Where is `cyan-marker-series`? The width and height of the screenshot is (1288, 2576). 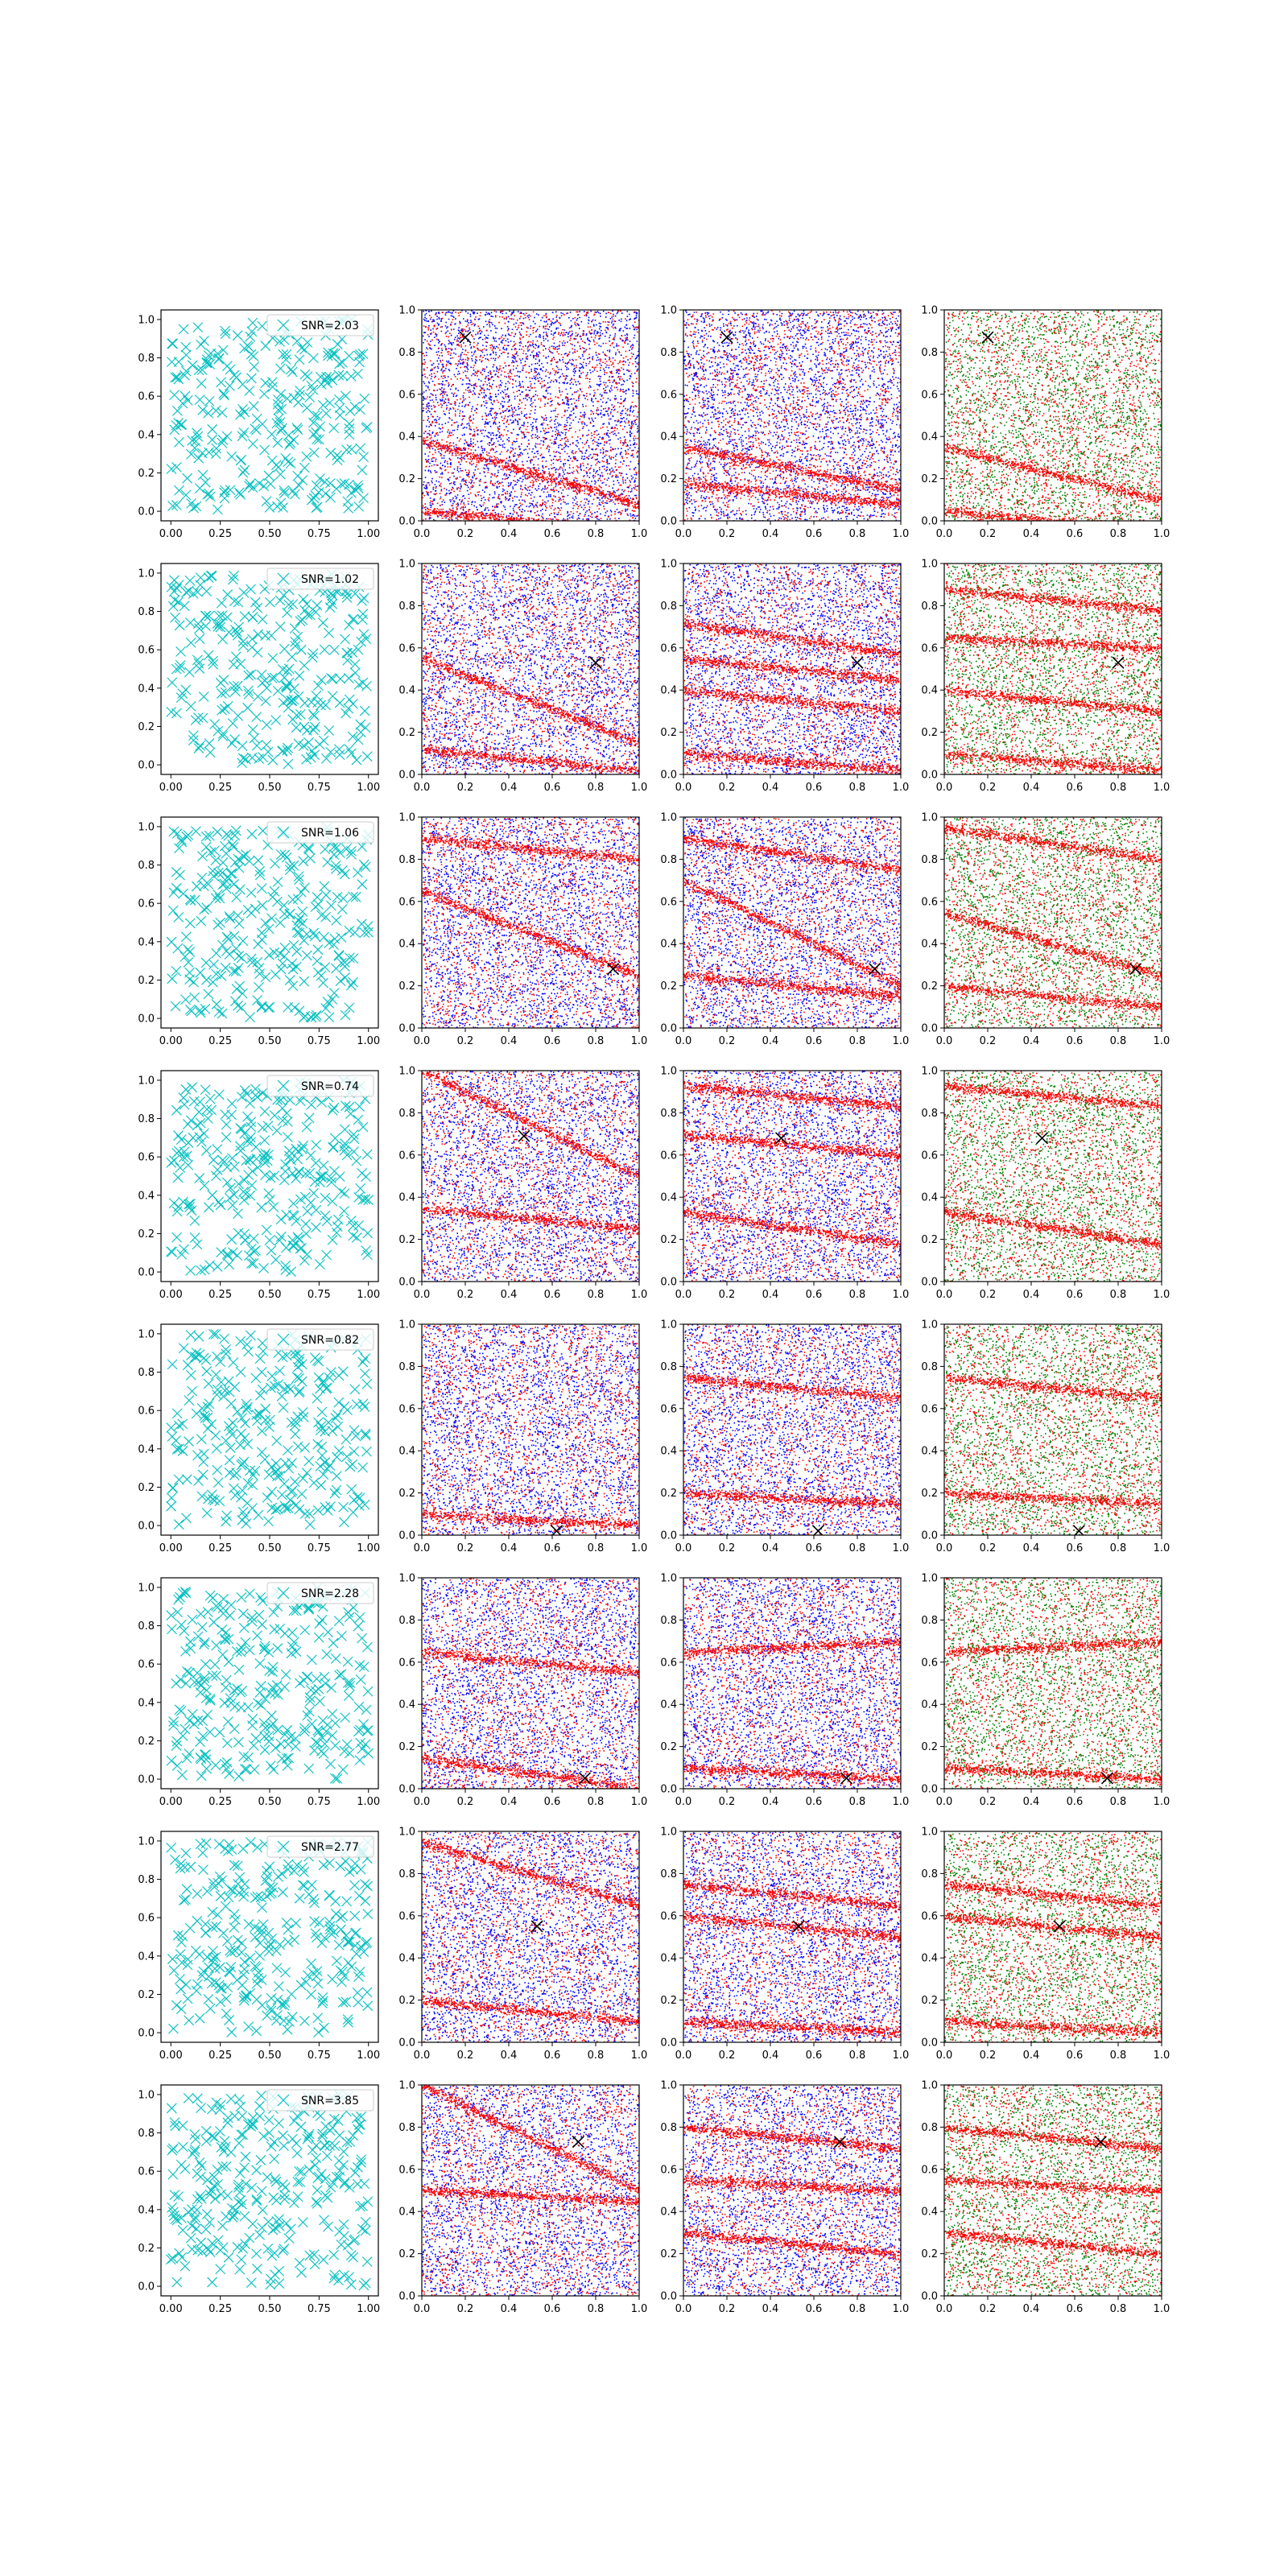
cyan-marker-series is located at coordinates (269, 2190).